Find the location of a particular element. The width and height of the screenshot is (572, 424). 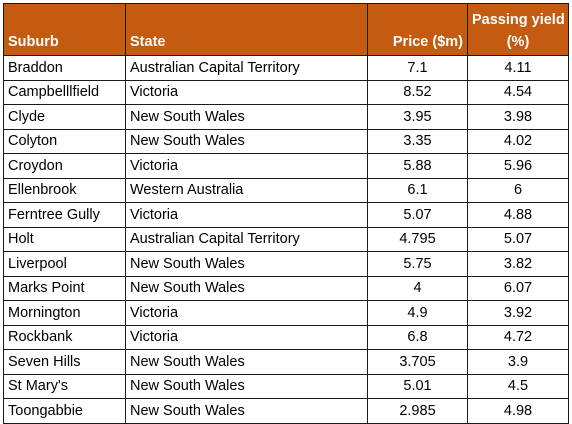

cell-passing-yield: 4.11 is located at coordinates (518, 68).